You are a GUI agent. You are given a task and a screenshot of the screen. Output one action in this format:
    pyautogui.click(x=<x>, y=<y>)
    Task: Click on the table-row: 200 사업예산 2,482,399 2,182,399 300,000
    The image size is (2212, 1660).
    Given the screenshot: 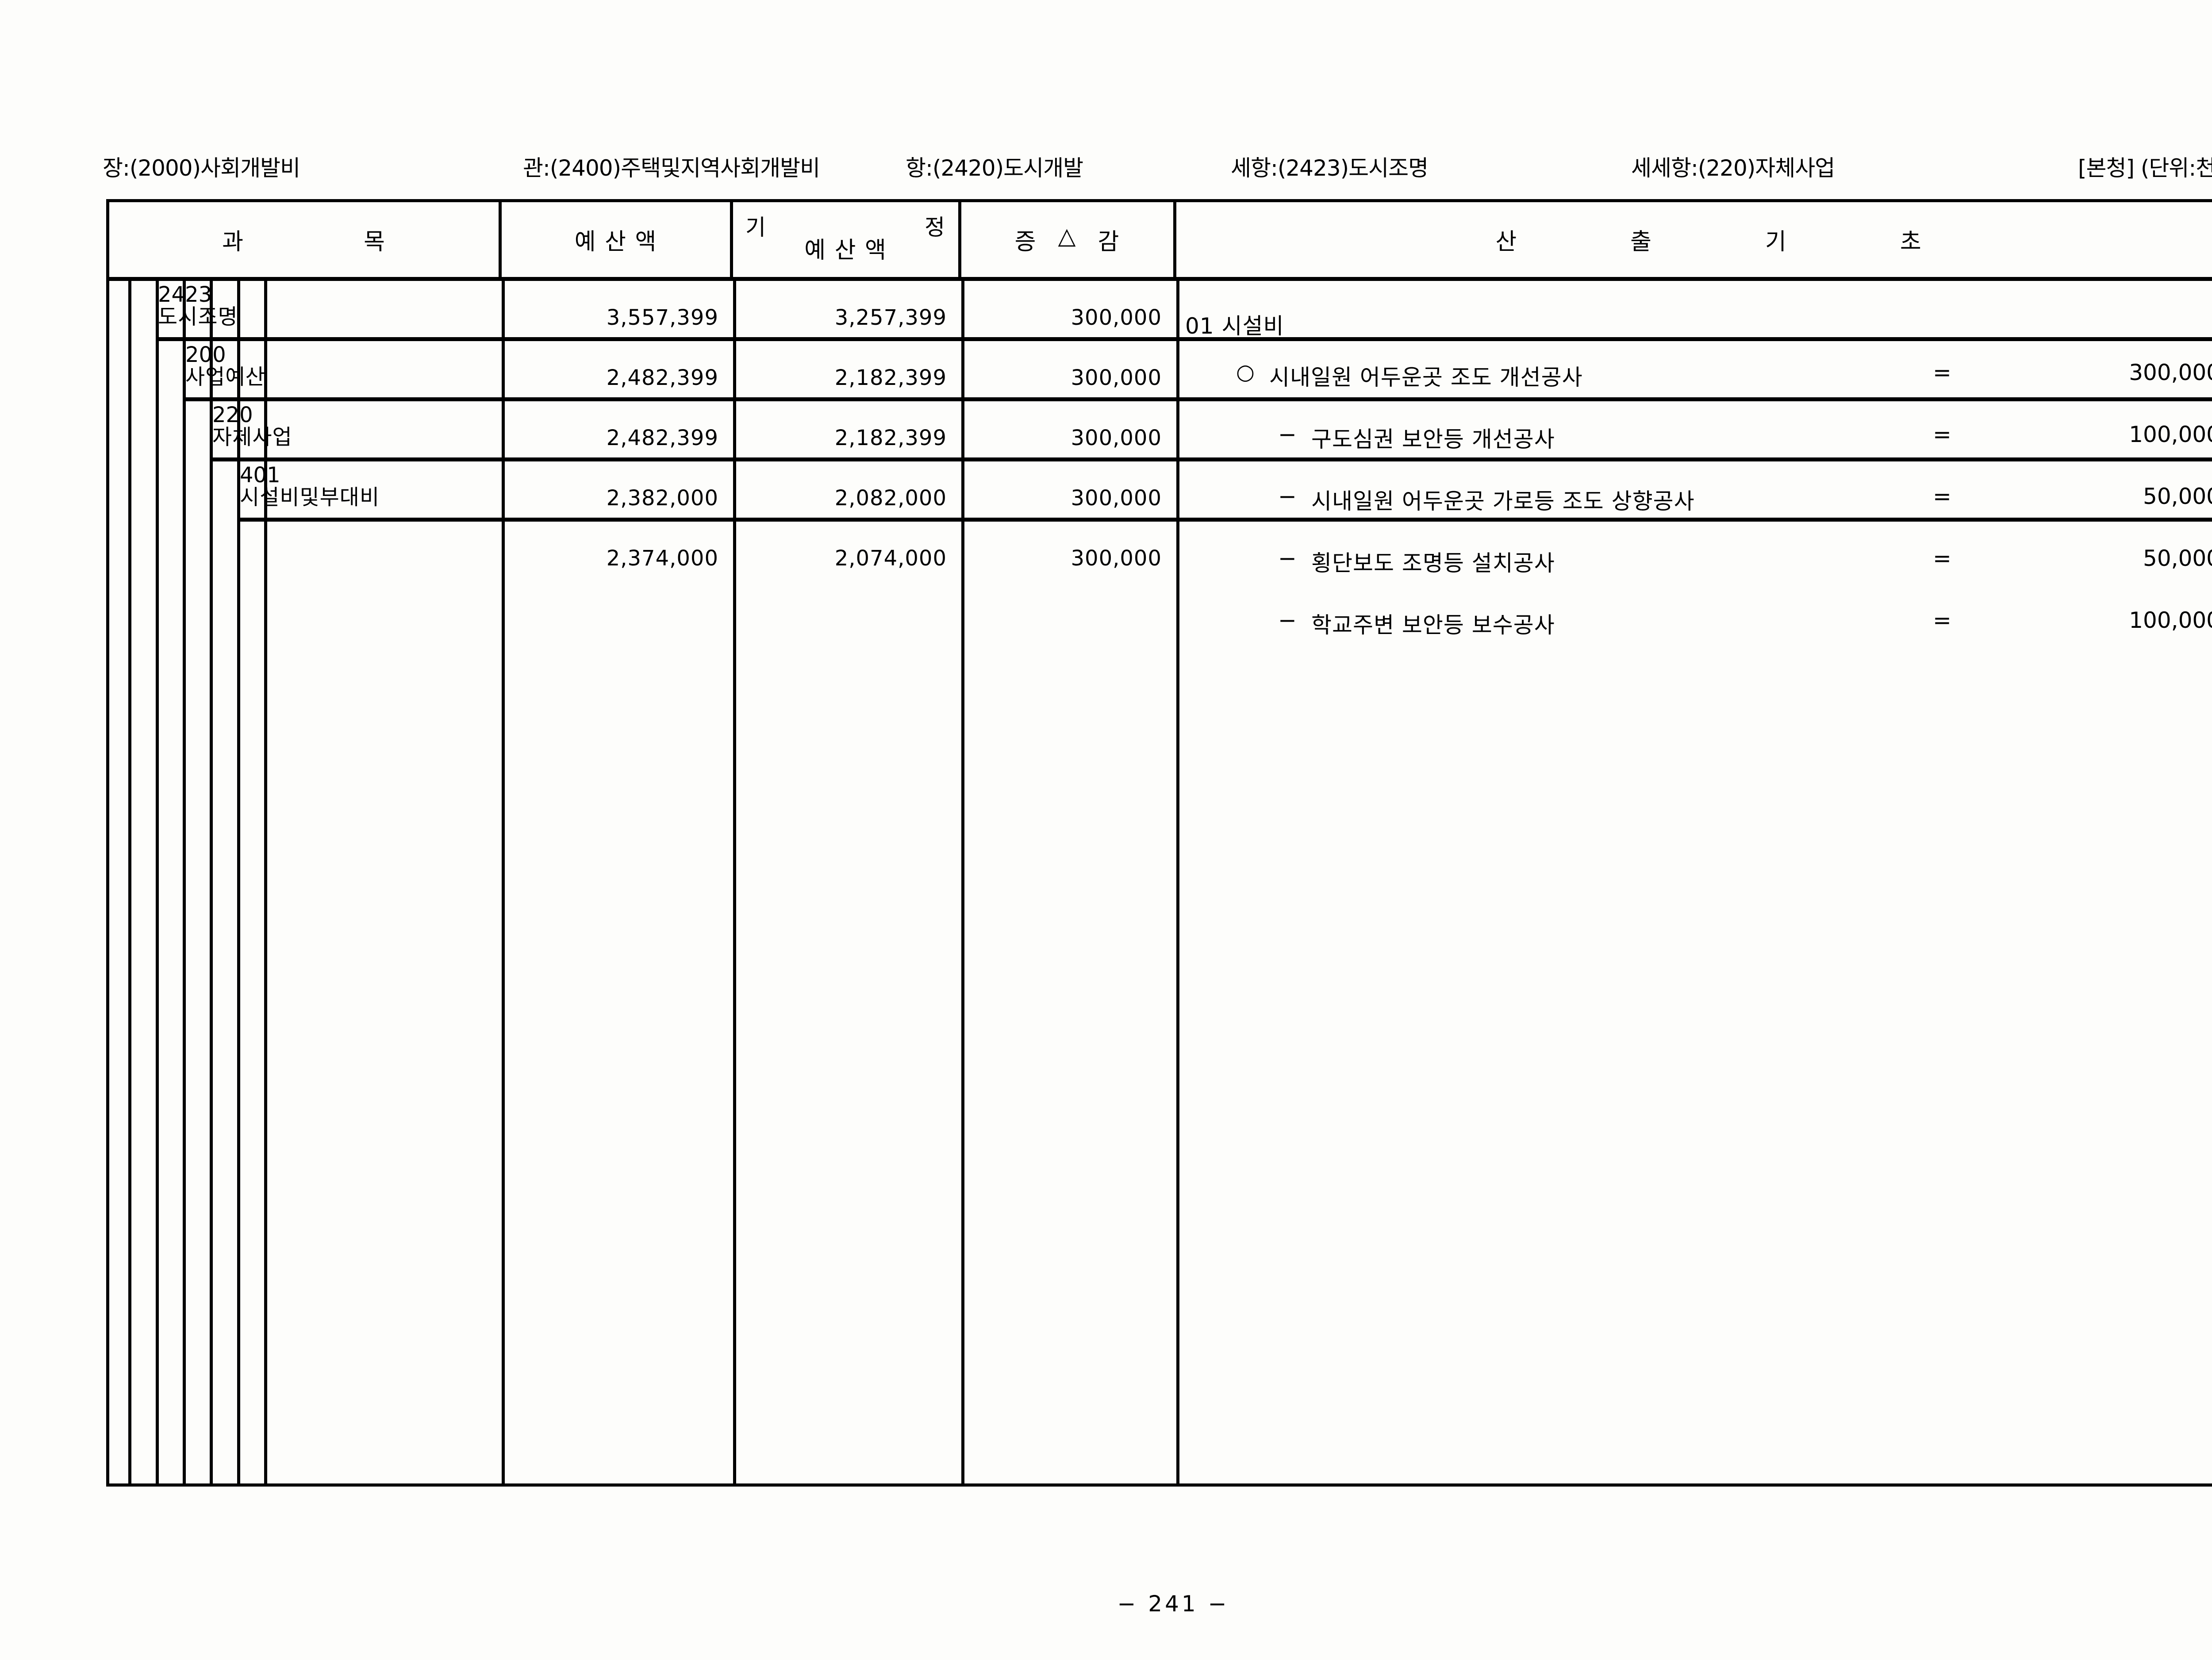 What is the action you would take?
    pyautogui.click(x=1160, y=369)
    